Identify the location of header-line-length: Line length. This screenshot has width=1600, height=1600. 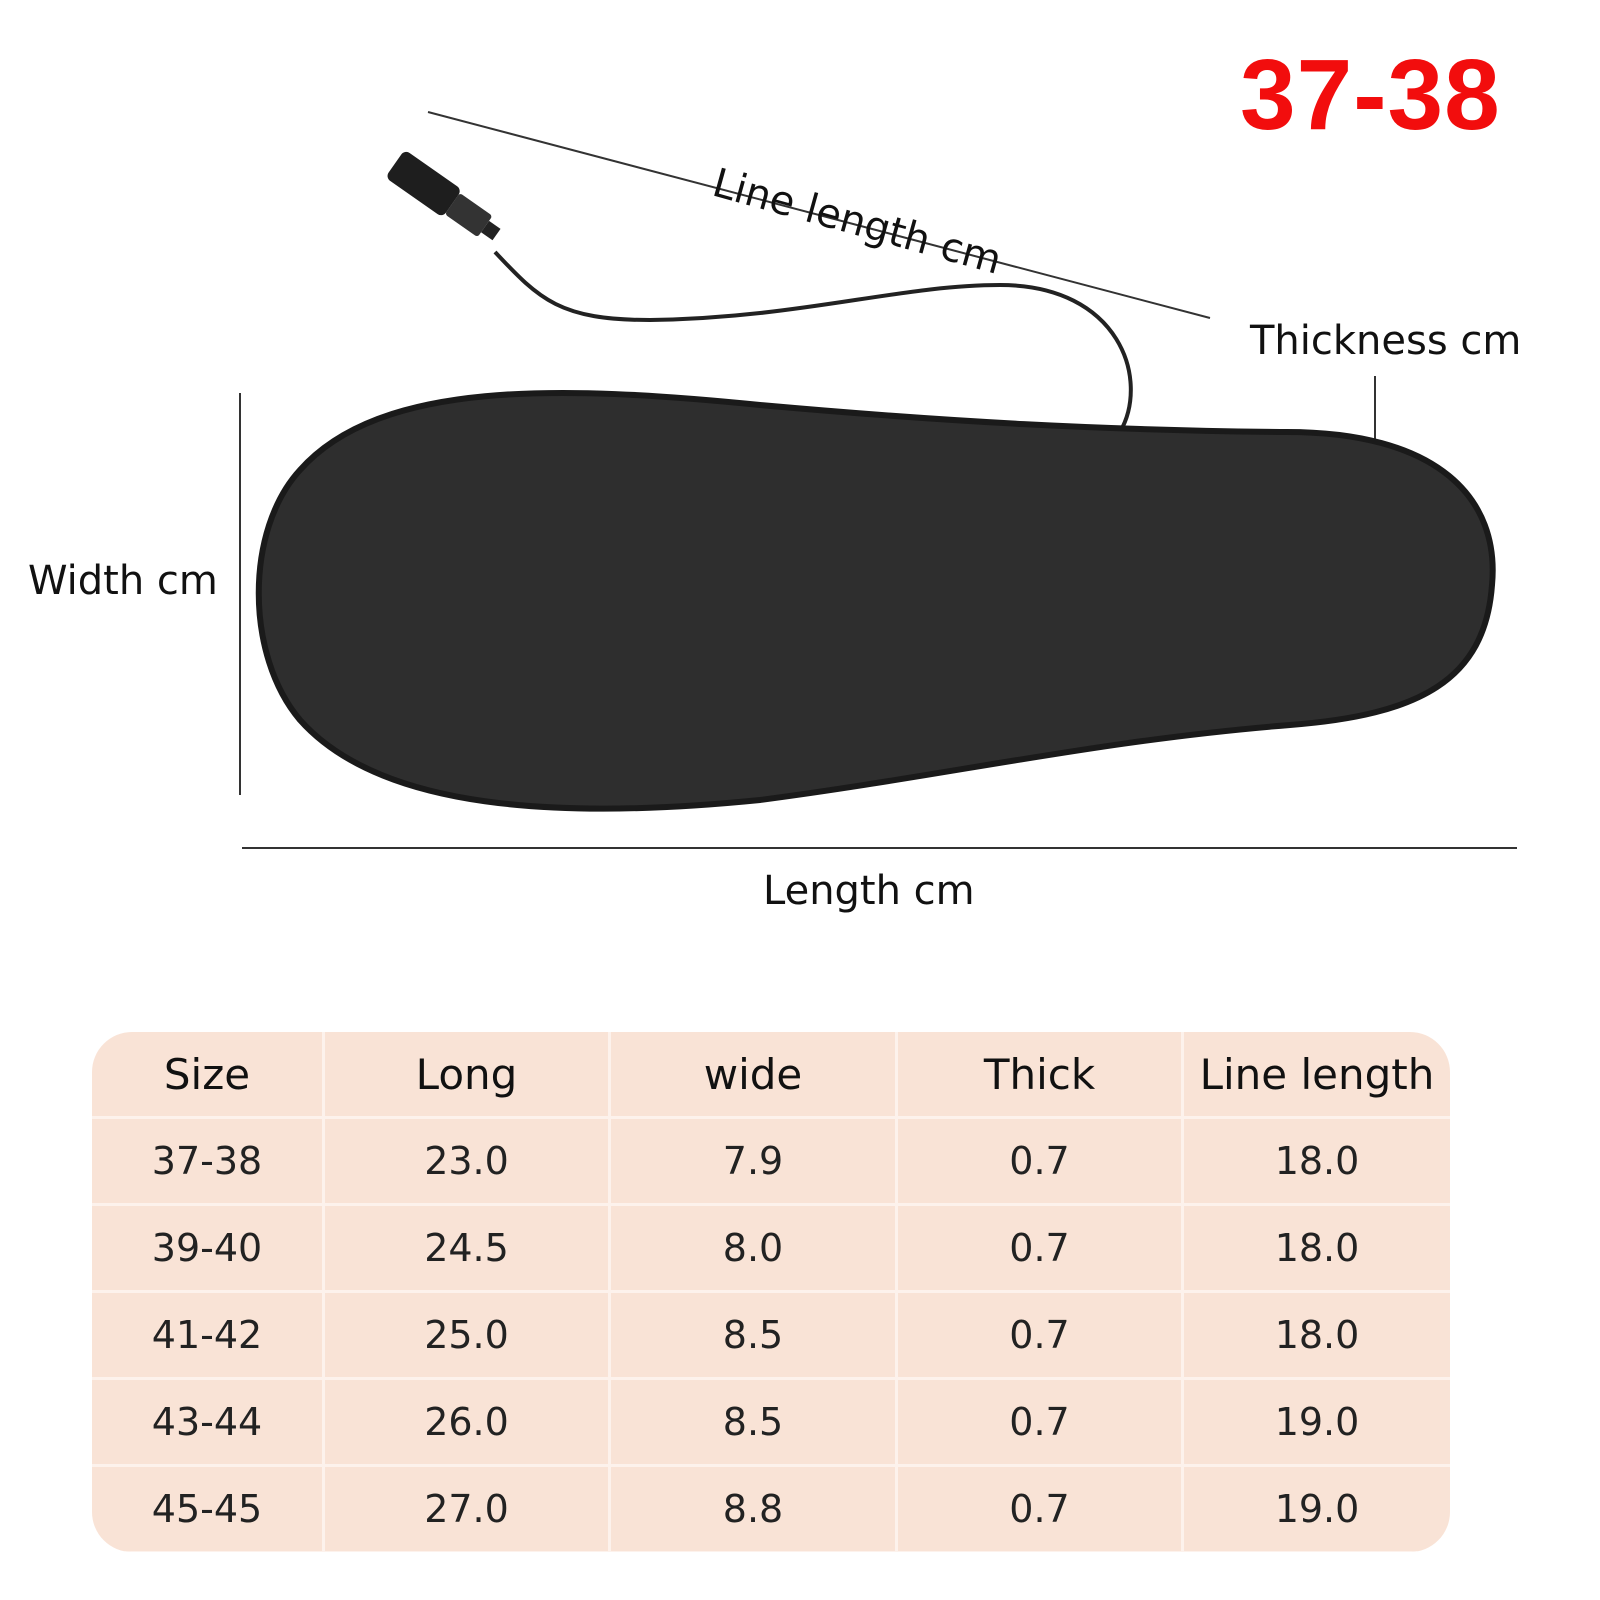
(1317, 1074).